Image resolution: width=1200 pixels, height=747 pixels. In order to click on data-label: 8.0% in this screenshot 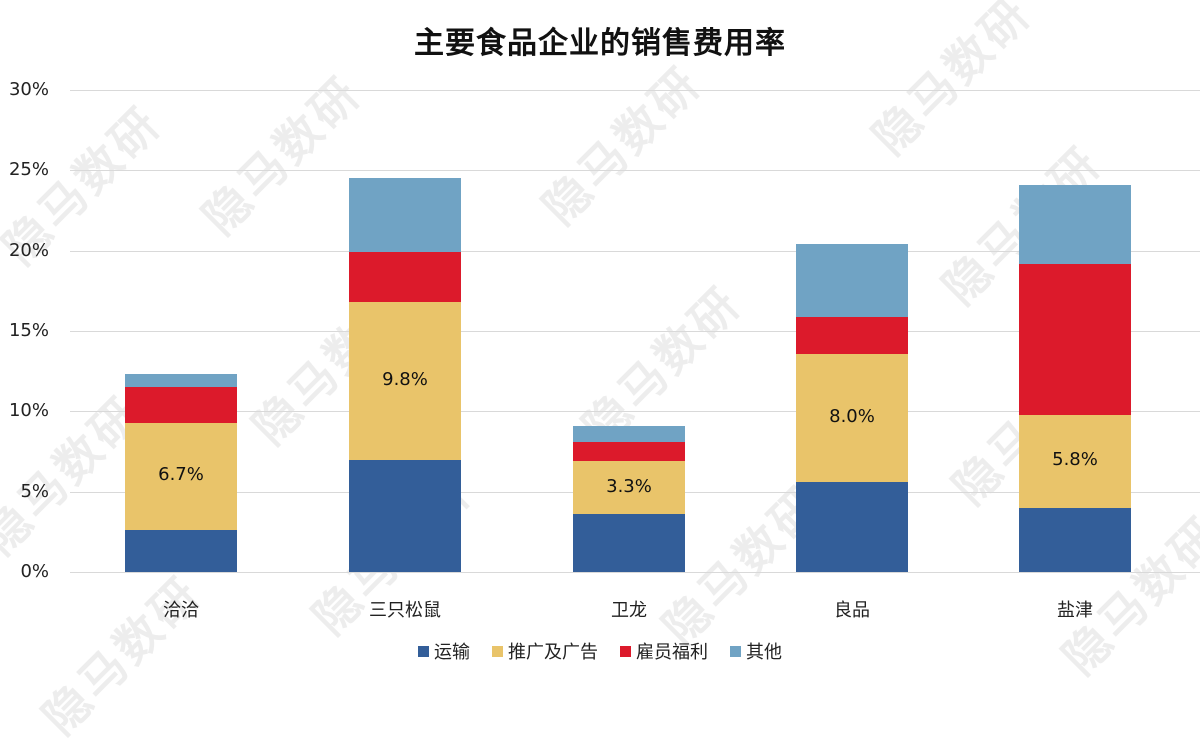, I will do `click(852, 416)`.